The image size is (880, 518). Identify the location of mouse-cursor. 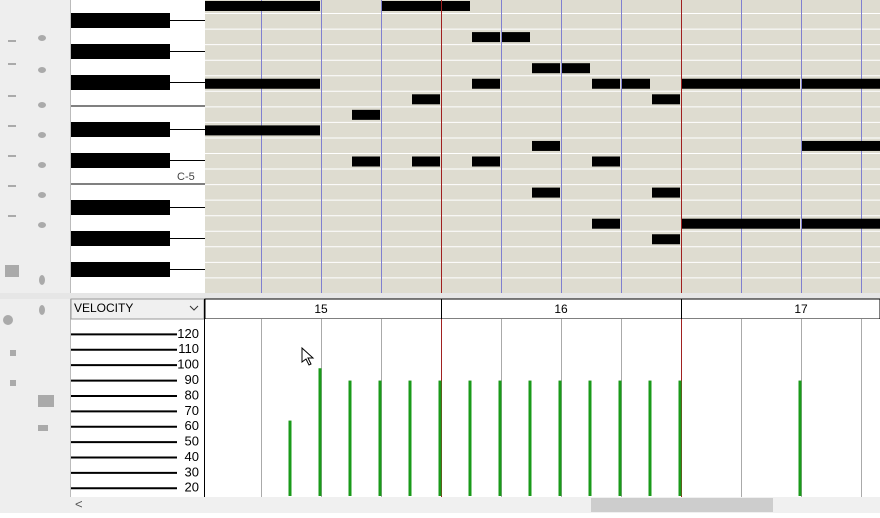
(308, 356).